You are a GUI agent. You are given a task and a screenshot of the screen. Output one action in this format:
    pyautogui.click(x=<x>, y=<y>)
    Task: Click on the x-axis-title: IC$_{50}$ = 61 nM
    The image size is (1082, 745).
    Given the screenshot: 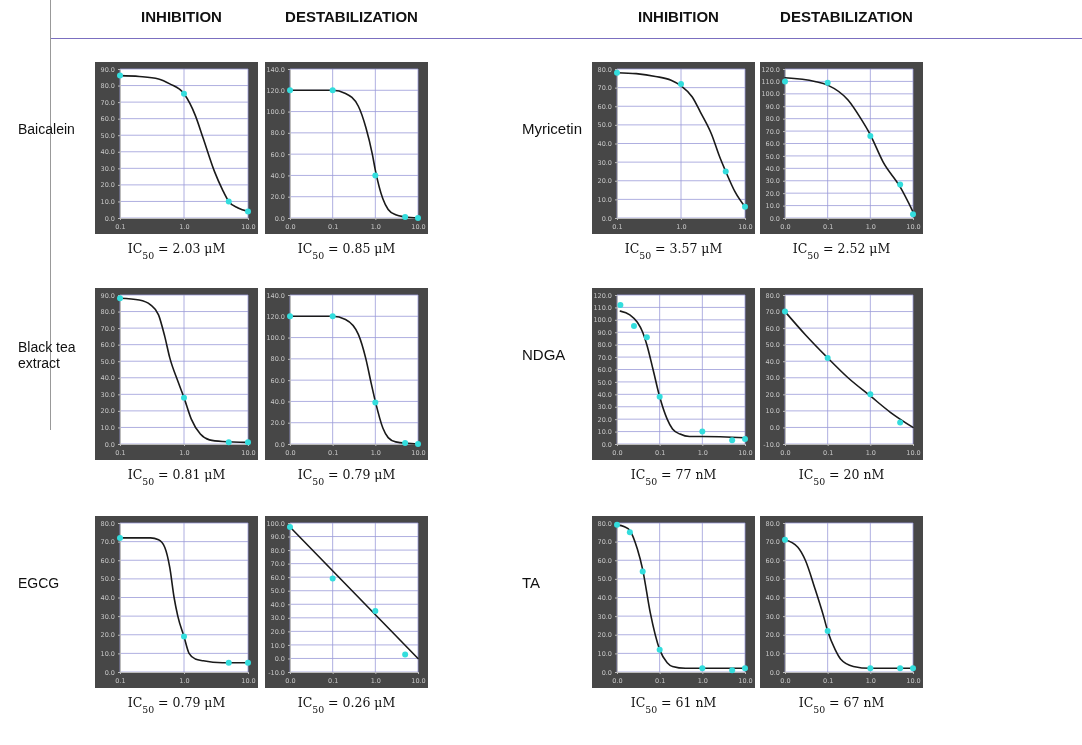 What is the action you would take?
    pyautogui.click(x=673, y=705)
    